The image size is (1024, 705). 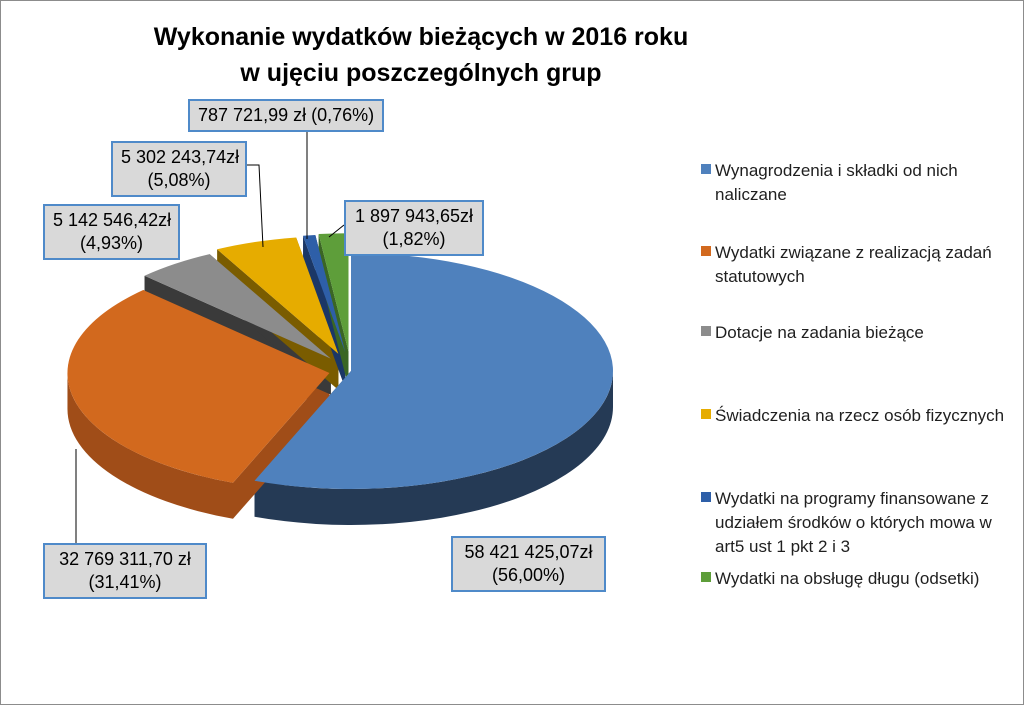 What do you see at coordinates (528, 575) in the screenshot?
I see `data-label-percent: (56,00%)` at bounding box center [528, 575].